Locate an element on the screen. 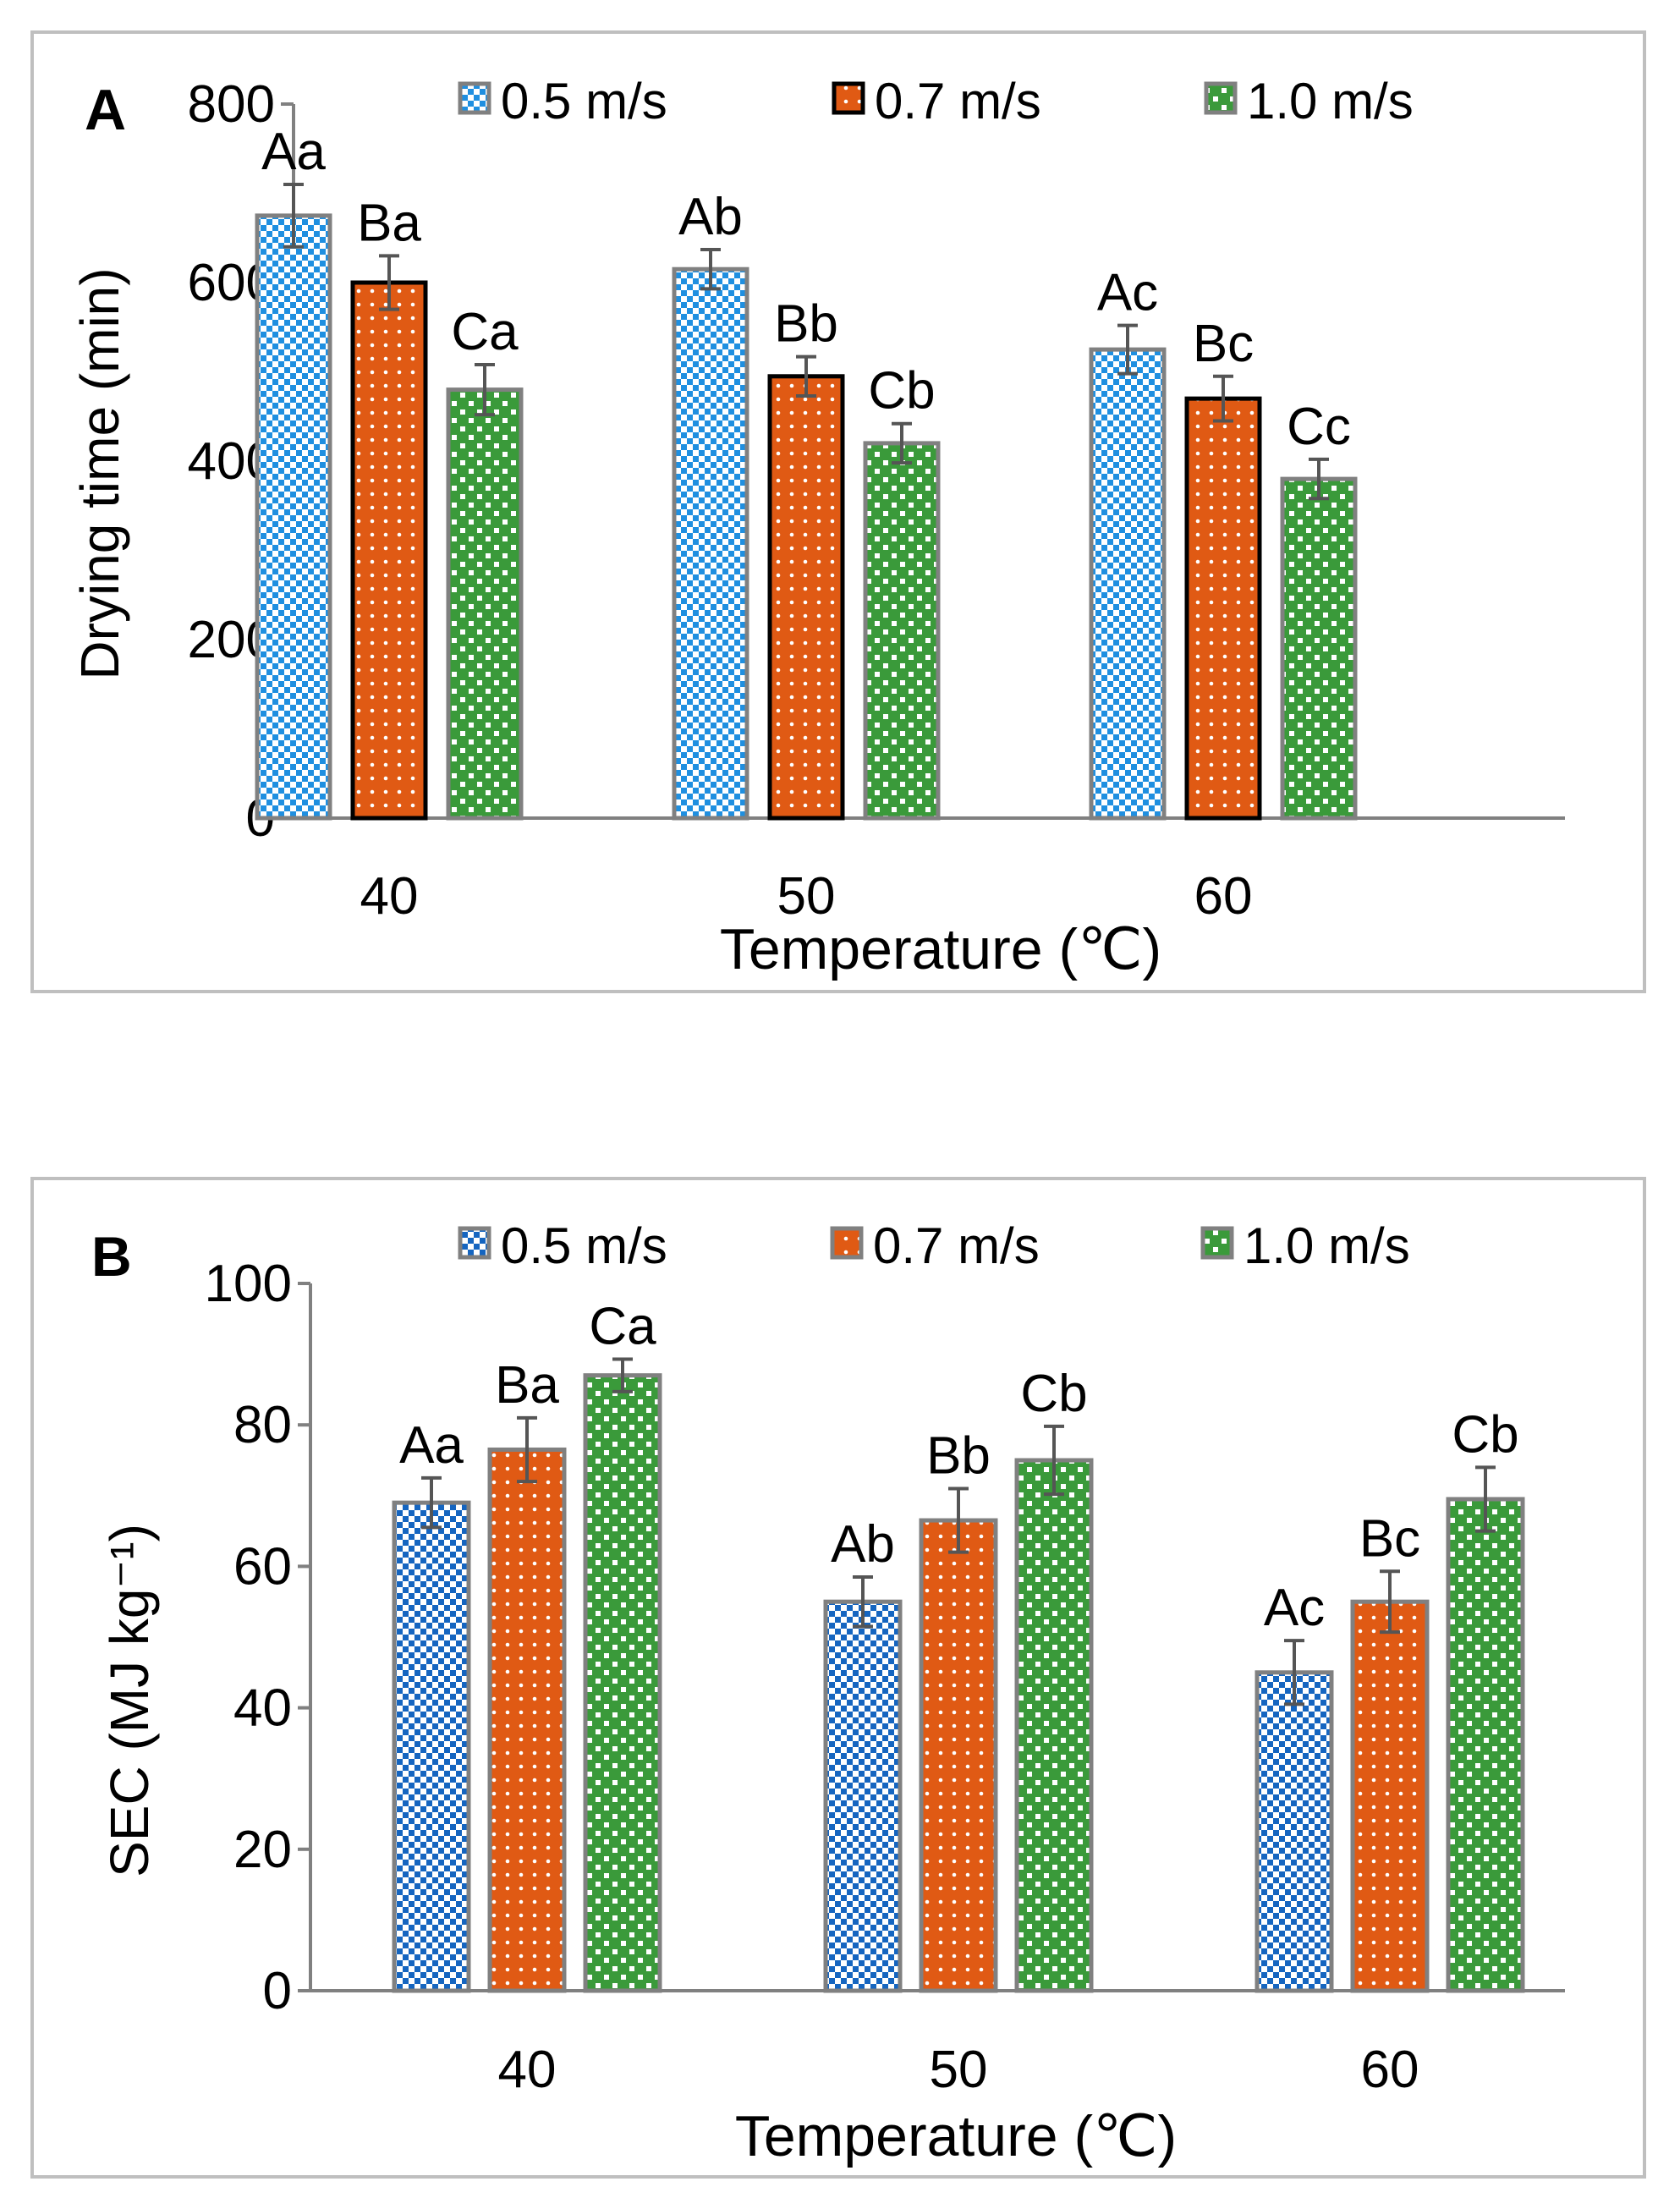 Image resolution: width=1680 pixels, height=2209 pixels. y-tick-label: 60 is located at coordinates (262, 1566).